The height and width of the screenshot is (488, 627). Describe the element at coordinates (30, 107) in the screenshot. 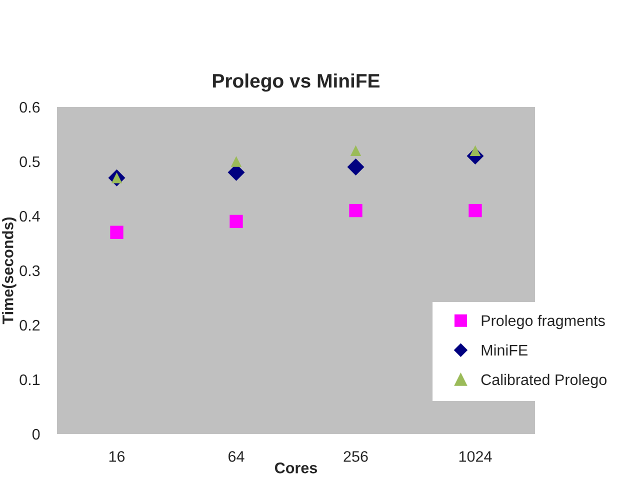

I see `y-tick-label: 0.6` at that location.